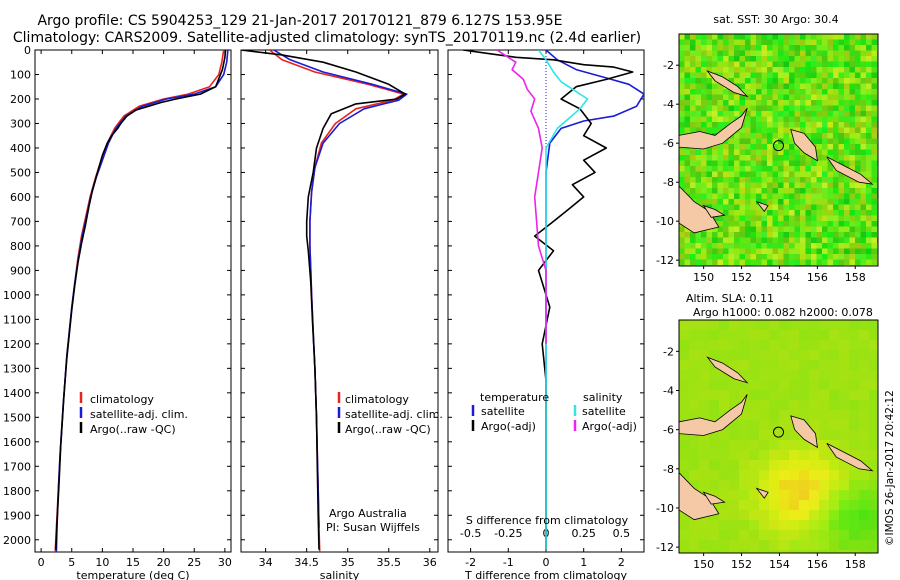 The width and height of the screenshot is (900, 580). Describe the element at coordinates (583, 533) in the screenshot. I see `diff-s-xtick-label: 0.25` at that location.